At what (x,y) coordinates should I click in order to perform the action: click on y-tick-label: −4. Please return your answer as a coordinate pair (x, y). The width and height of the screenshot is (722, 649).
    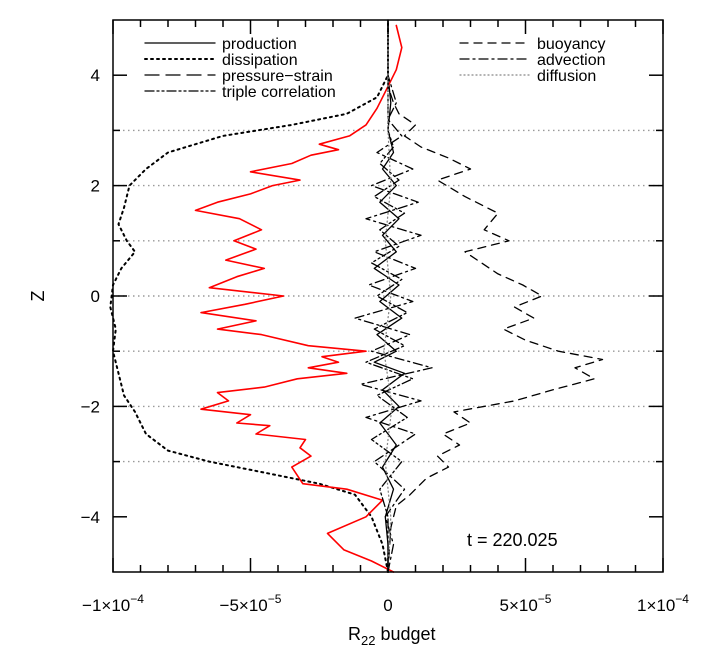
    Looking at the image, I should click on (90, 517).